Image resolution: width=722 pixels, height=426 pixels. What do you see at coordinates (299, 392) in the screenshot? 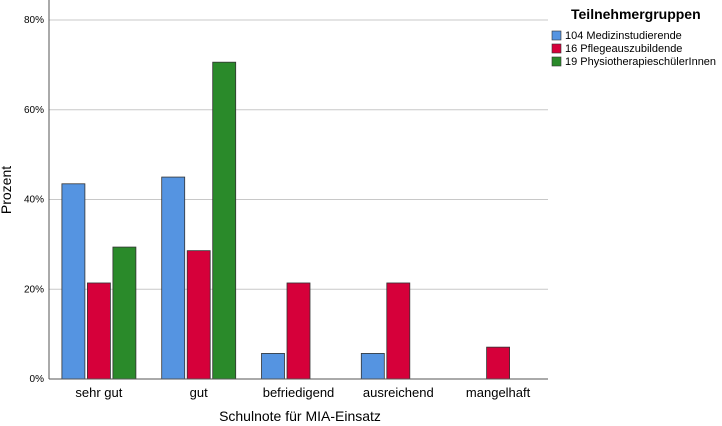
I see `x-tick-label: befriedigend` at bounding box center [299, 392].